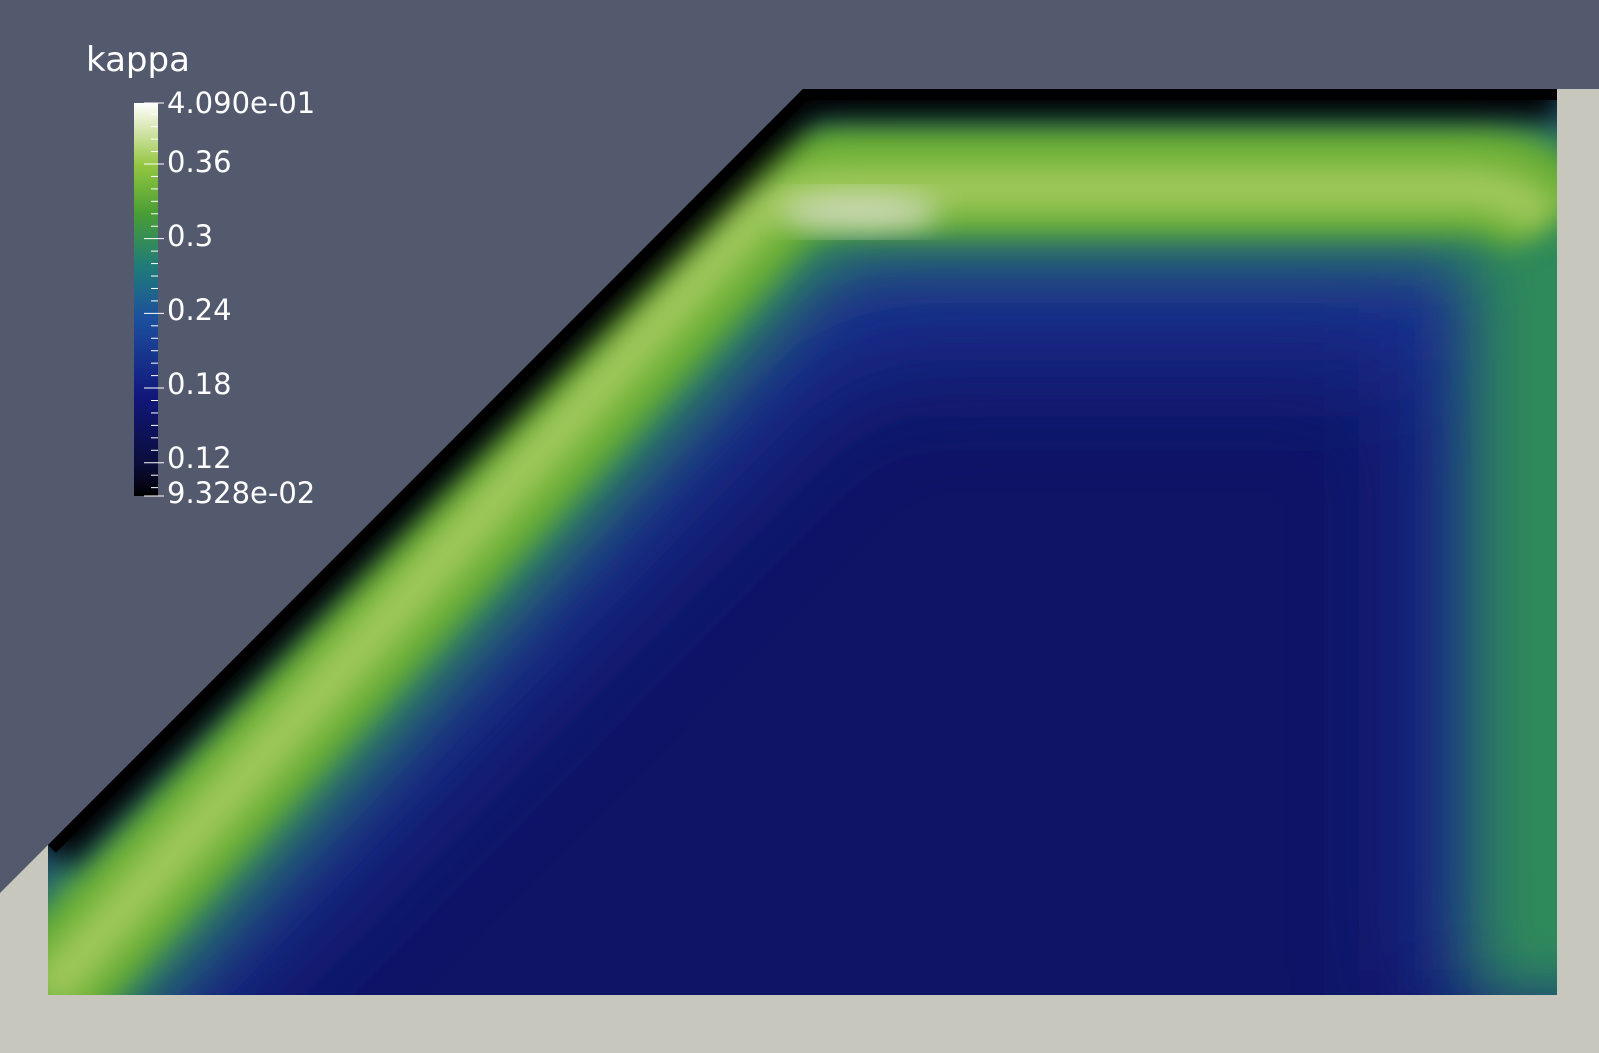 The width and height of the screenshot is (1599, 1053). I want to click on colorbar-label-0-3: 0.3, so click(190, 236).